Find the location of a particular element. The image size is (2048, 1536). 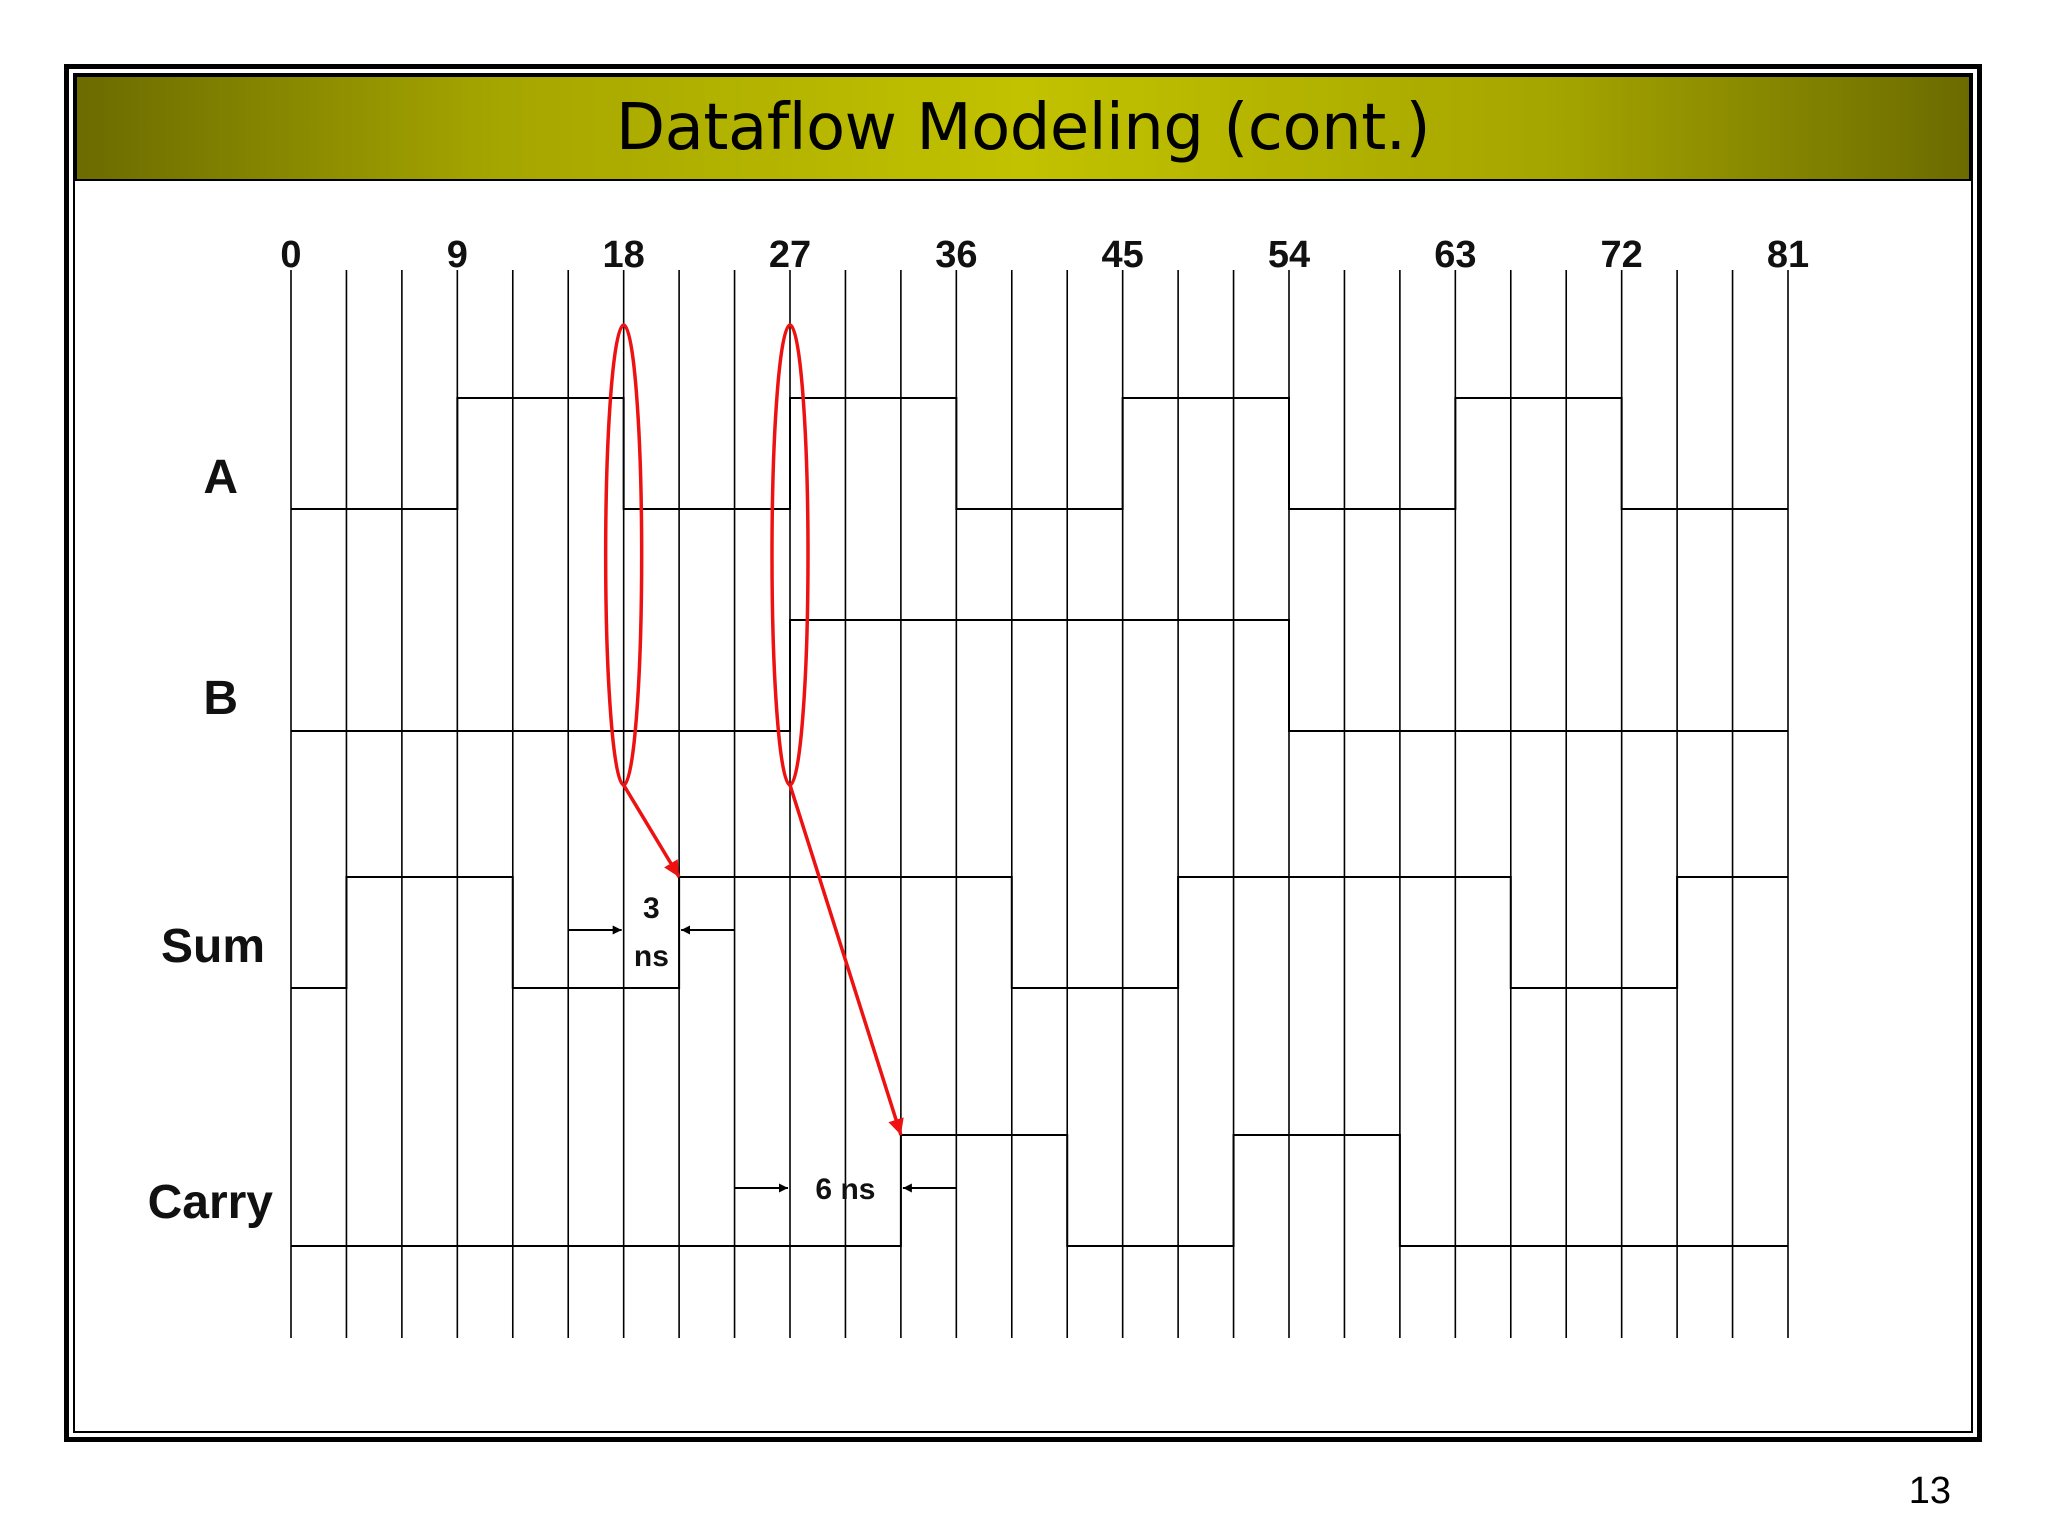

delay-label: 6 ns is located at coordinates (845, 1189).